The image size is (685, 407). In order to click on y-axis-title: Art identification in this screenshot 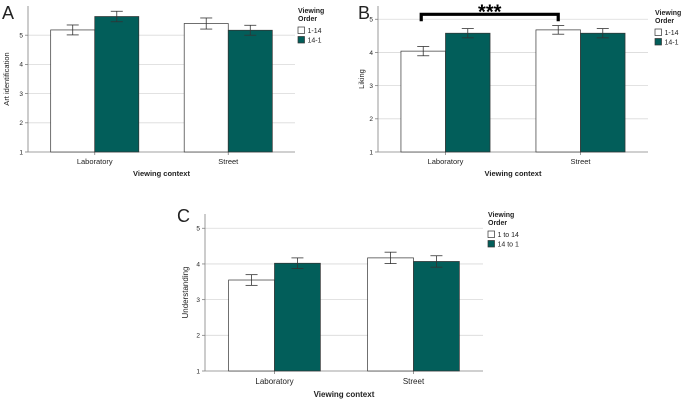, I will do `click(6, 78)`.